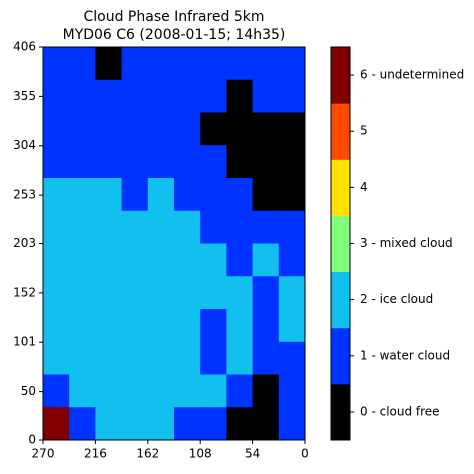 This screenshot has width=474, height=474. Describe the element at coordinates (24, 195) in the screenshot. I see `y-tick-label: 253` at that location.